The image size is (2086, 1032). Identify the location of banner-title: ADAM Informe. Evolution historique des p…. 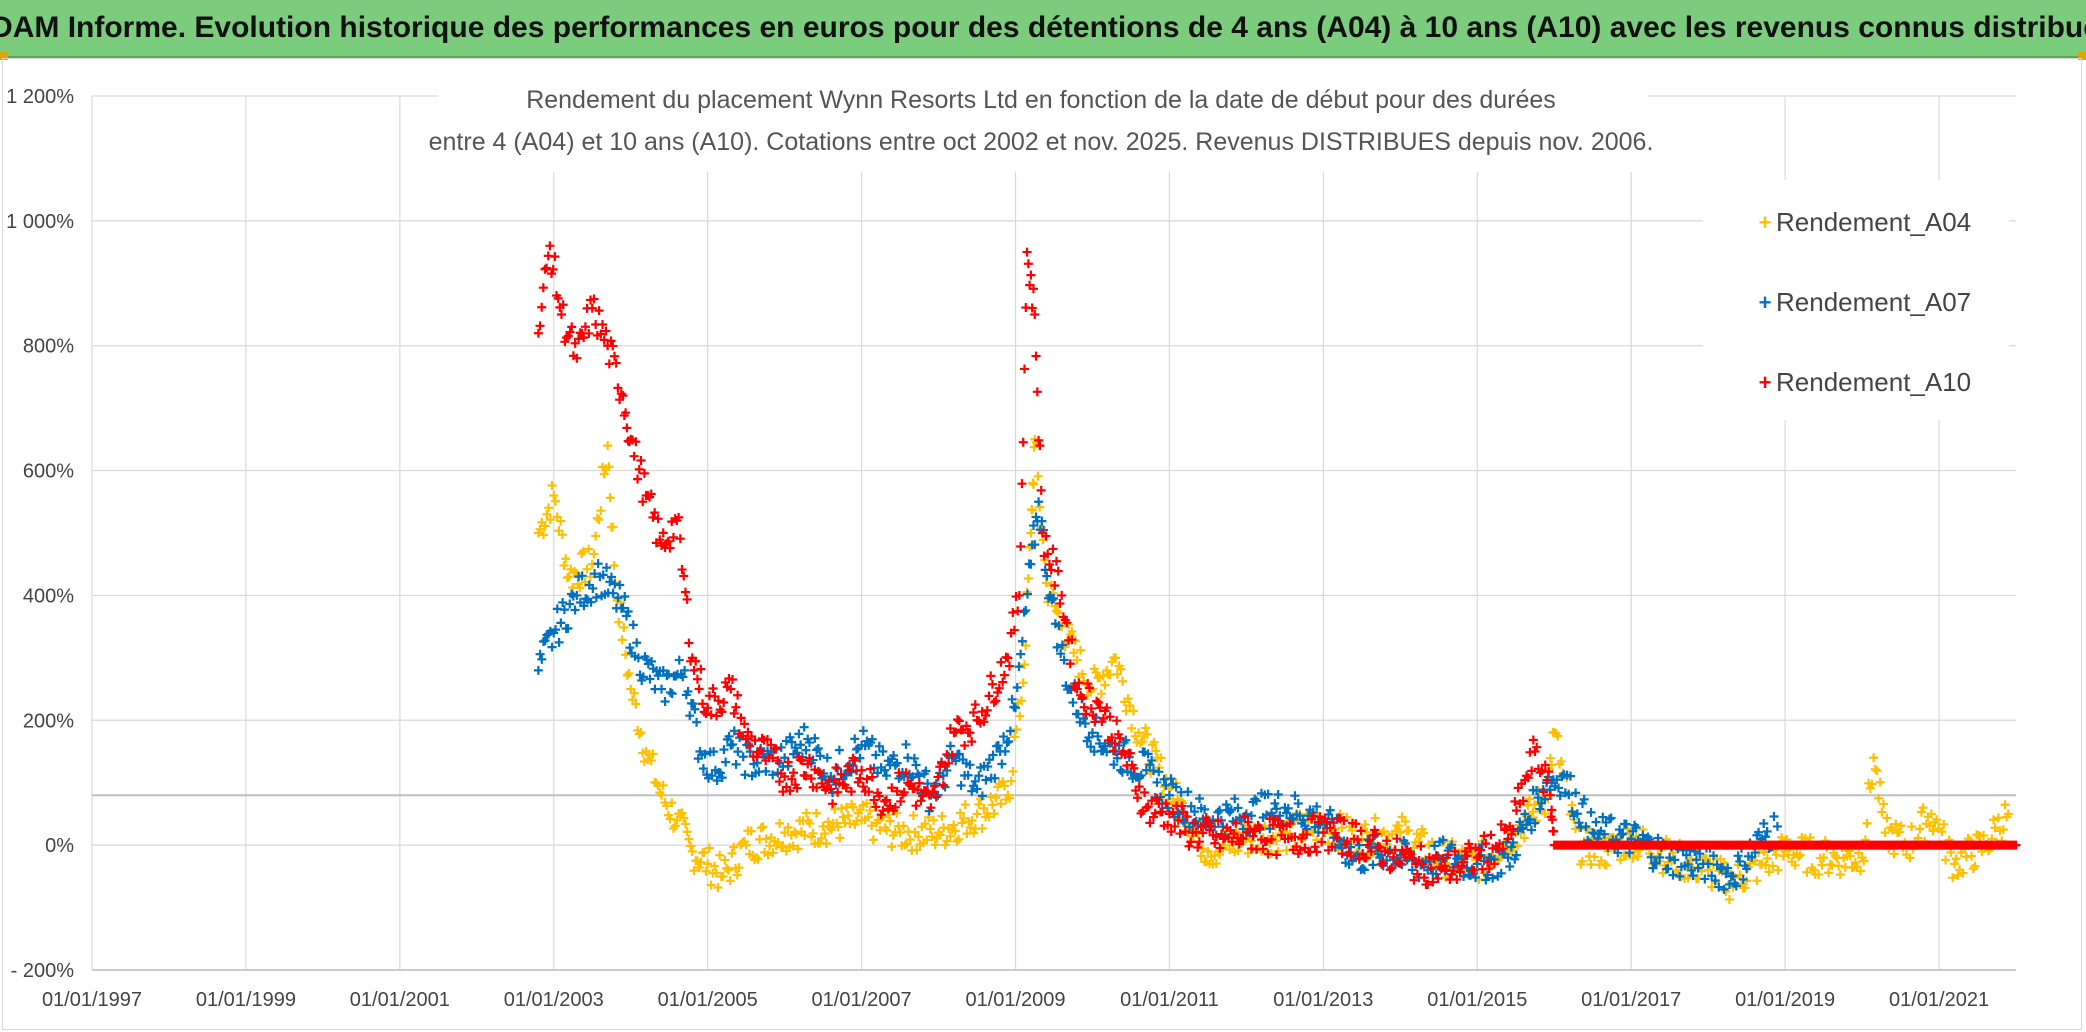
(1043, 27).